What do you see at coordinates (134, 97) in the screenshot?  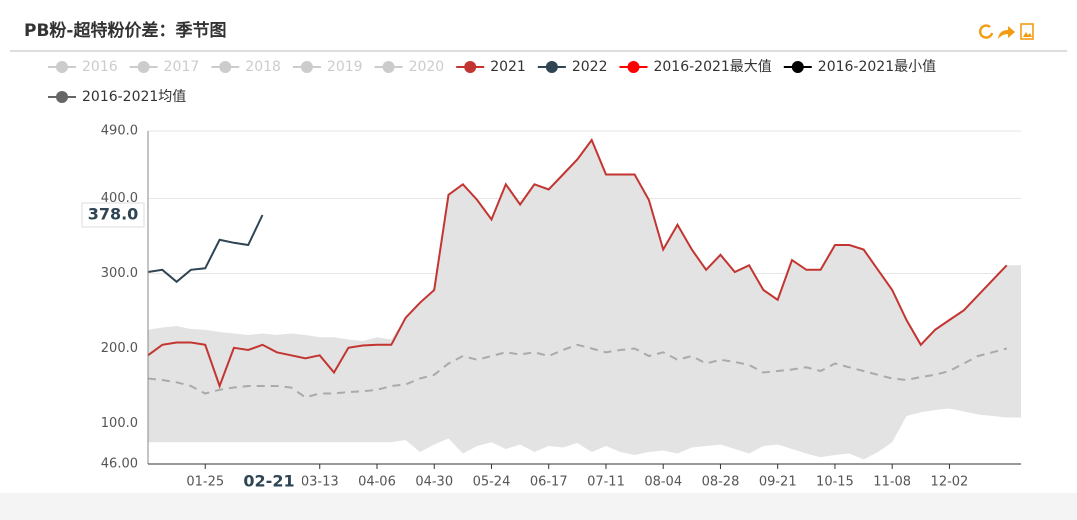 I see `legend-label: 2016-2021均值` at bounding box center [134, 97].